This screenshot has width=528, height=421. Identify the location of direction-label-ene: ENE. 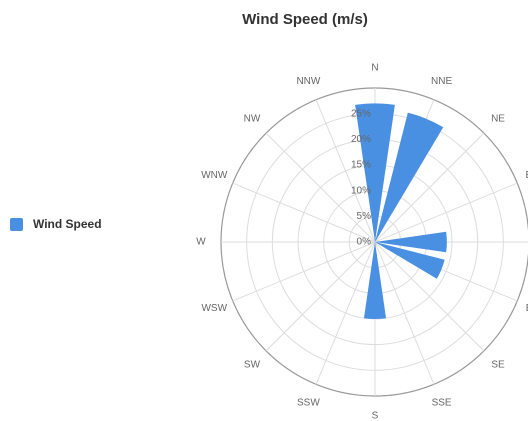
(526, 175).